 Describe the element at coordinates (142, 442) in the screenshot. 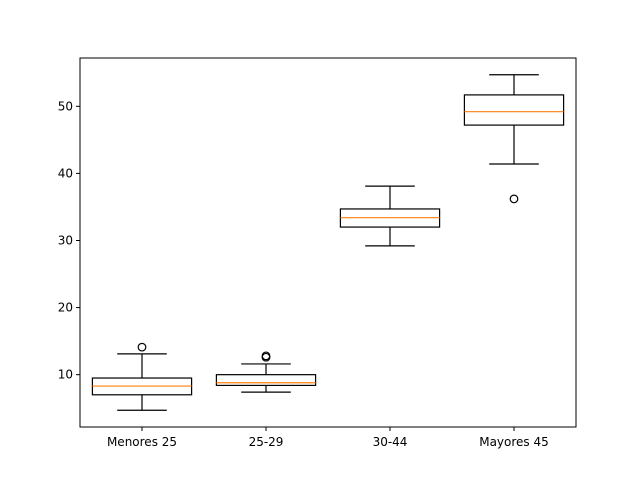

I see `x-tick-label: Menores 25` at that location.